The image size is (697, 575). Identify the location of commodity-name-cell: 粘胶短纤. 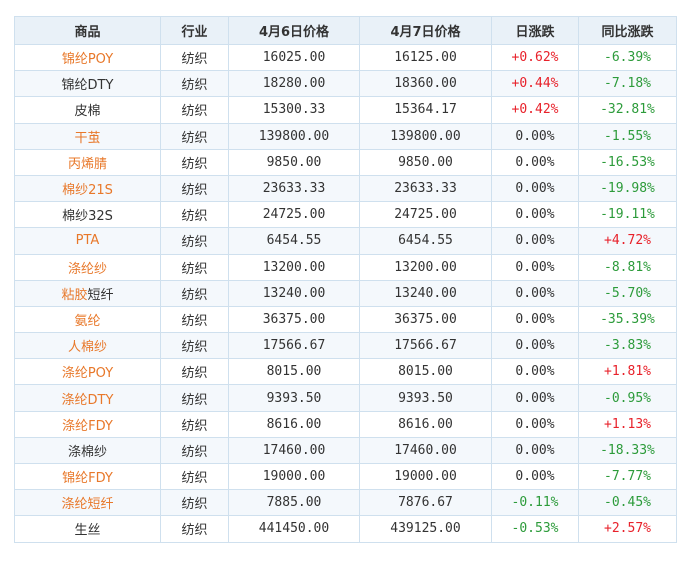
(87, 293).